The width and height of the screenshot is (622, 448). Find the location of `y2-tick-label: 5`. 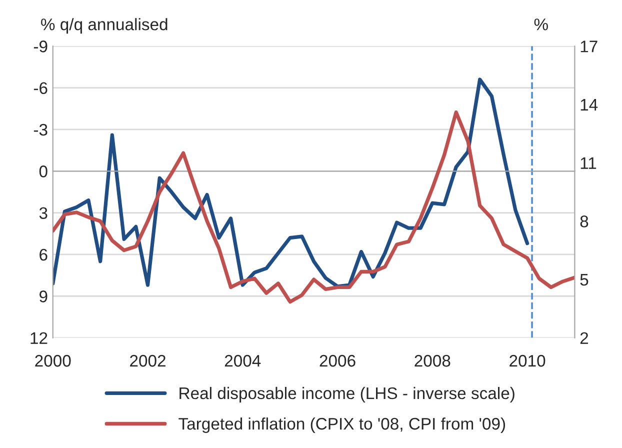

y2-tick-label: 5 is located at coordinates (584, 280).